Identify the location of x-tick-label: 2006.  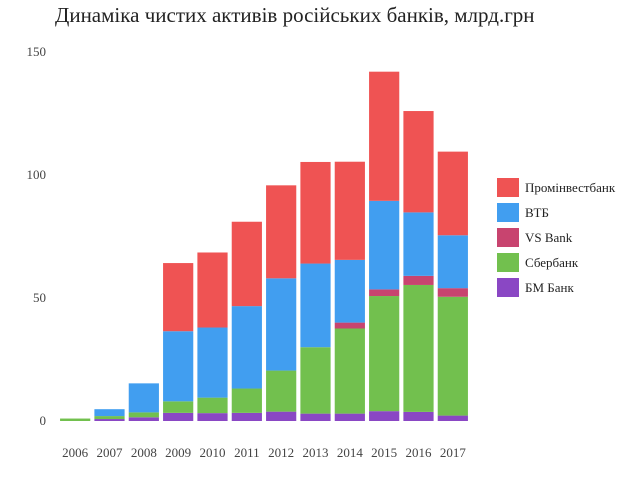
(75, 452).